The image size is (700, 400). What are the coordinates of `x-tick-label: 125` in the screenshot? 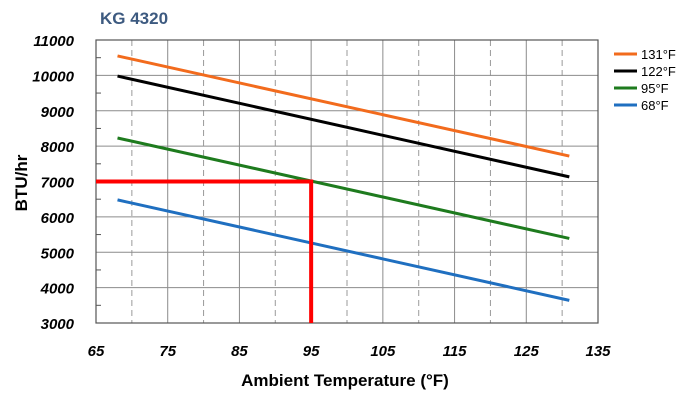 It's located at (527, 351).